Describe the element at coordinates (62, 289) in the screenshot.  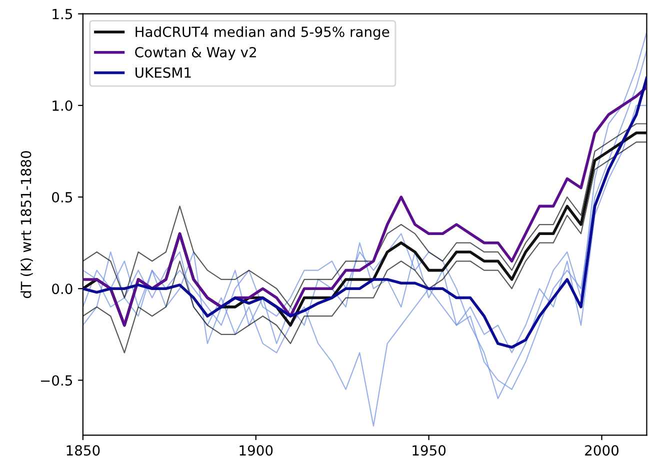
I see `y-tick-label: 0.0` at that location.